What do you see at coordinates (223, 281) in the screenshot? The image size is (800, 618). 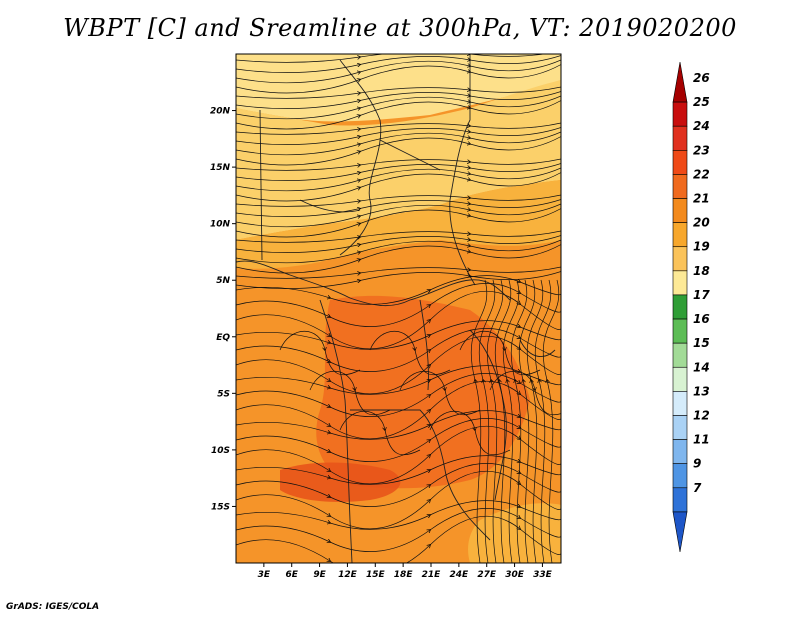 I see `lat-tick-label: 5N` at bounding box center [223, 281].